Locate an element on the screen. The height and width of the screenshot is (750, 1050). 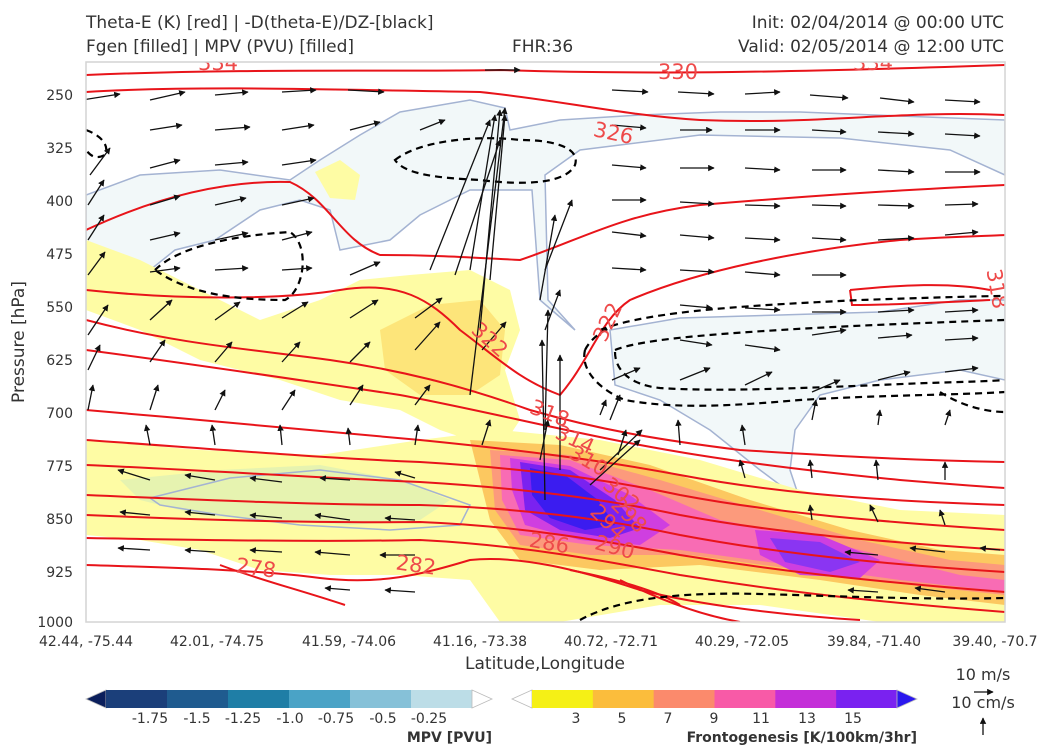
forecast-hour: FHR:36 is located at coordinates (543, 47).